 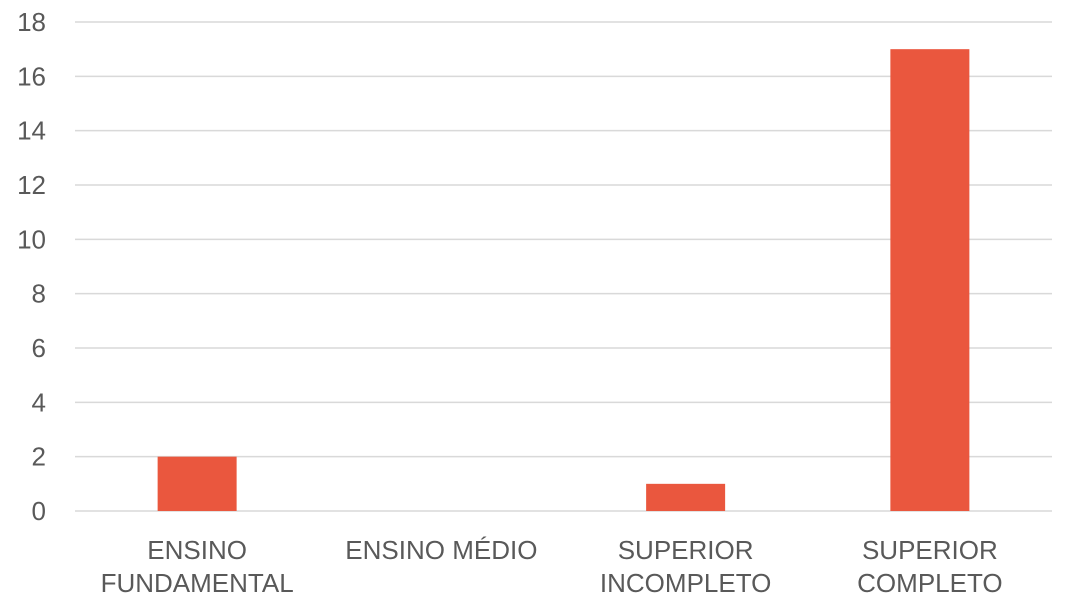 I want to click on x-category-label-line: FUNDAMENTAL, so click(x=197, y=582).